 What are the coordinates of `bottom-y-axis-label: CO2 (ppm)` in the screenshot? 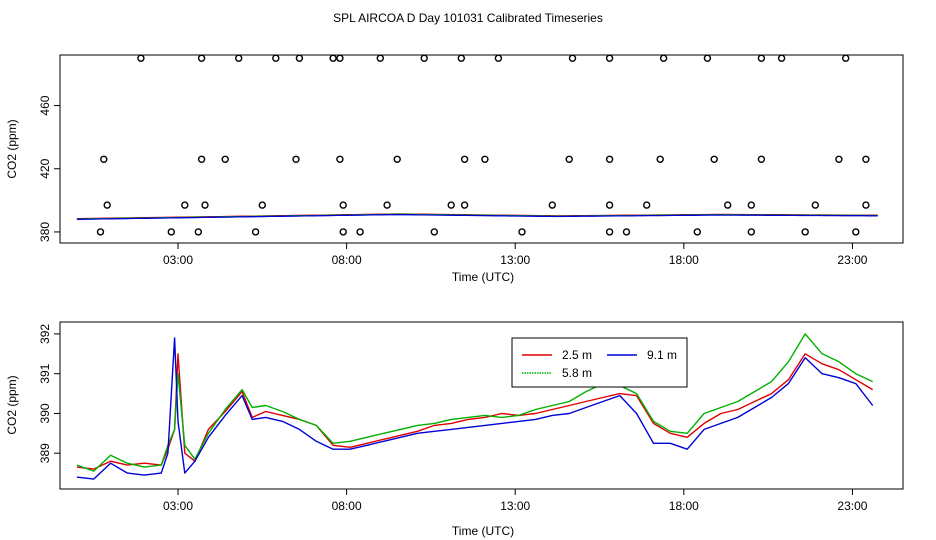 It's located at (12, 404).